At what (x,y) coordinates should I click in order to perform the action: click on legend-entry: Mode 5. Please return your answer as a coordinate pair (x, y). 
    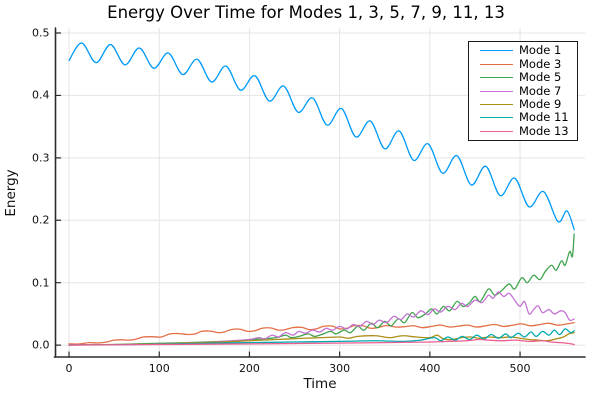
    Looking at the image, I should click on (523, 77).